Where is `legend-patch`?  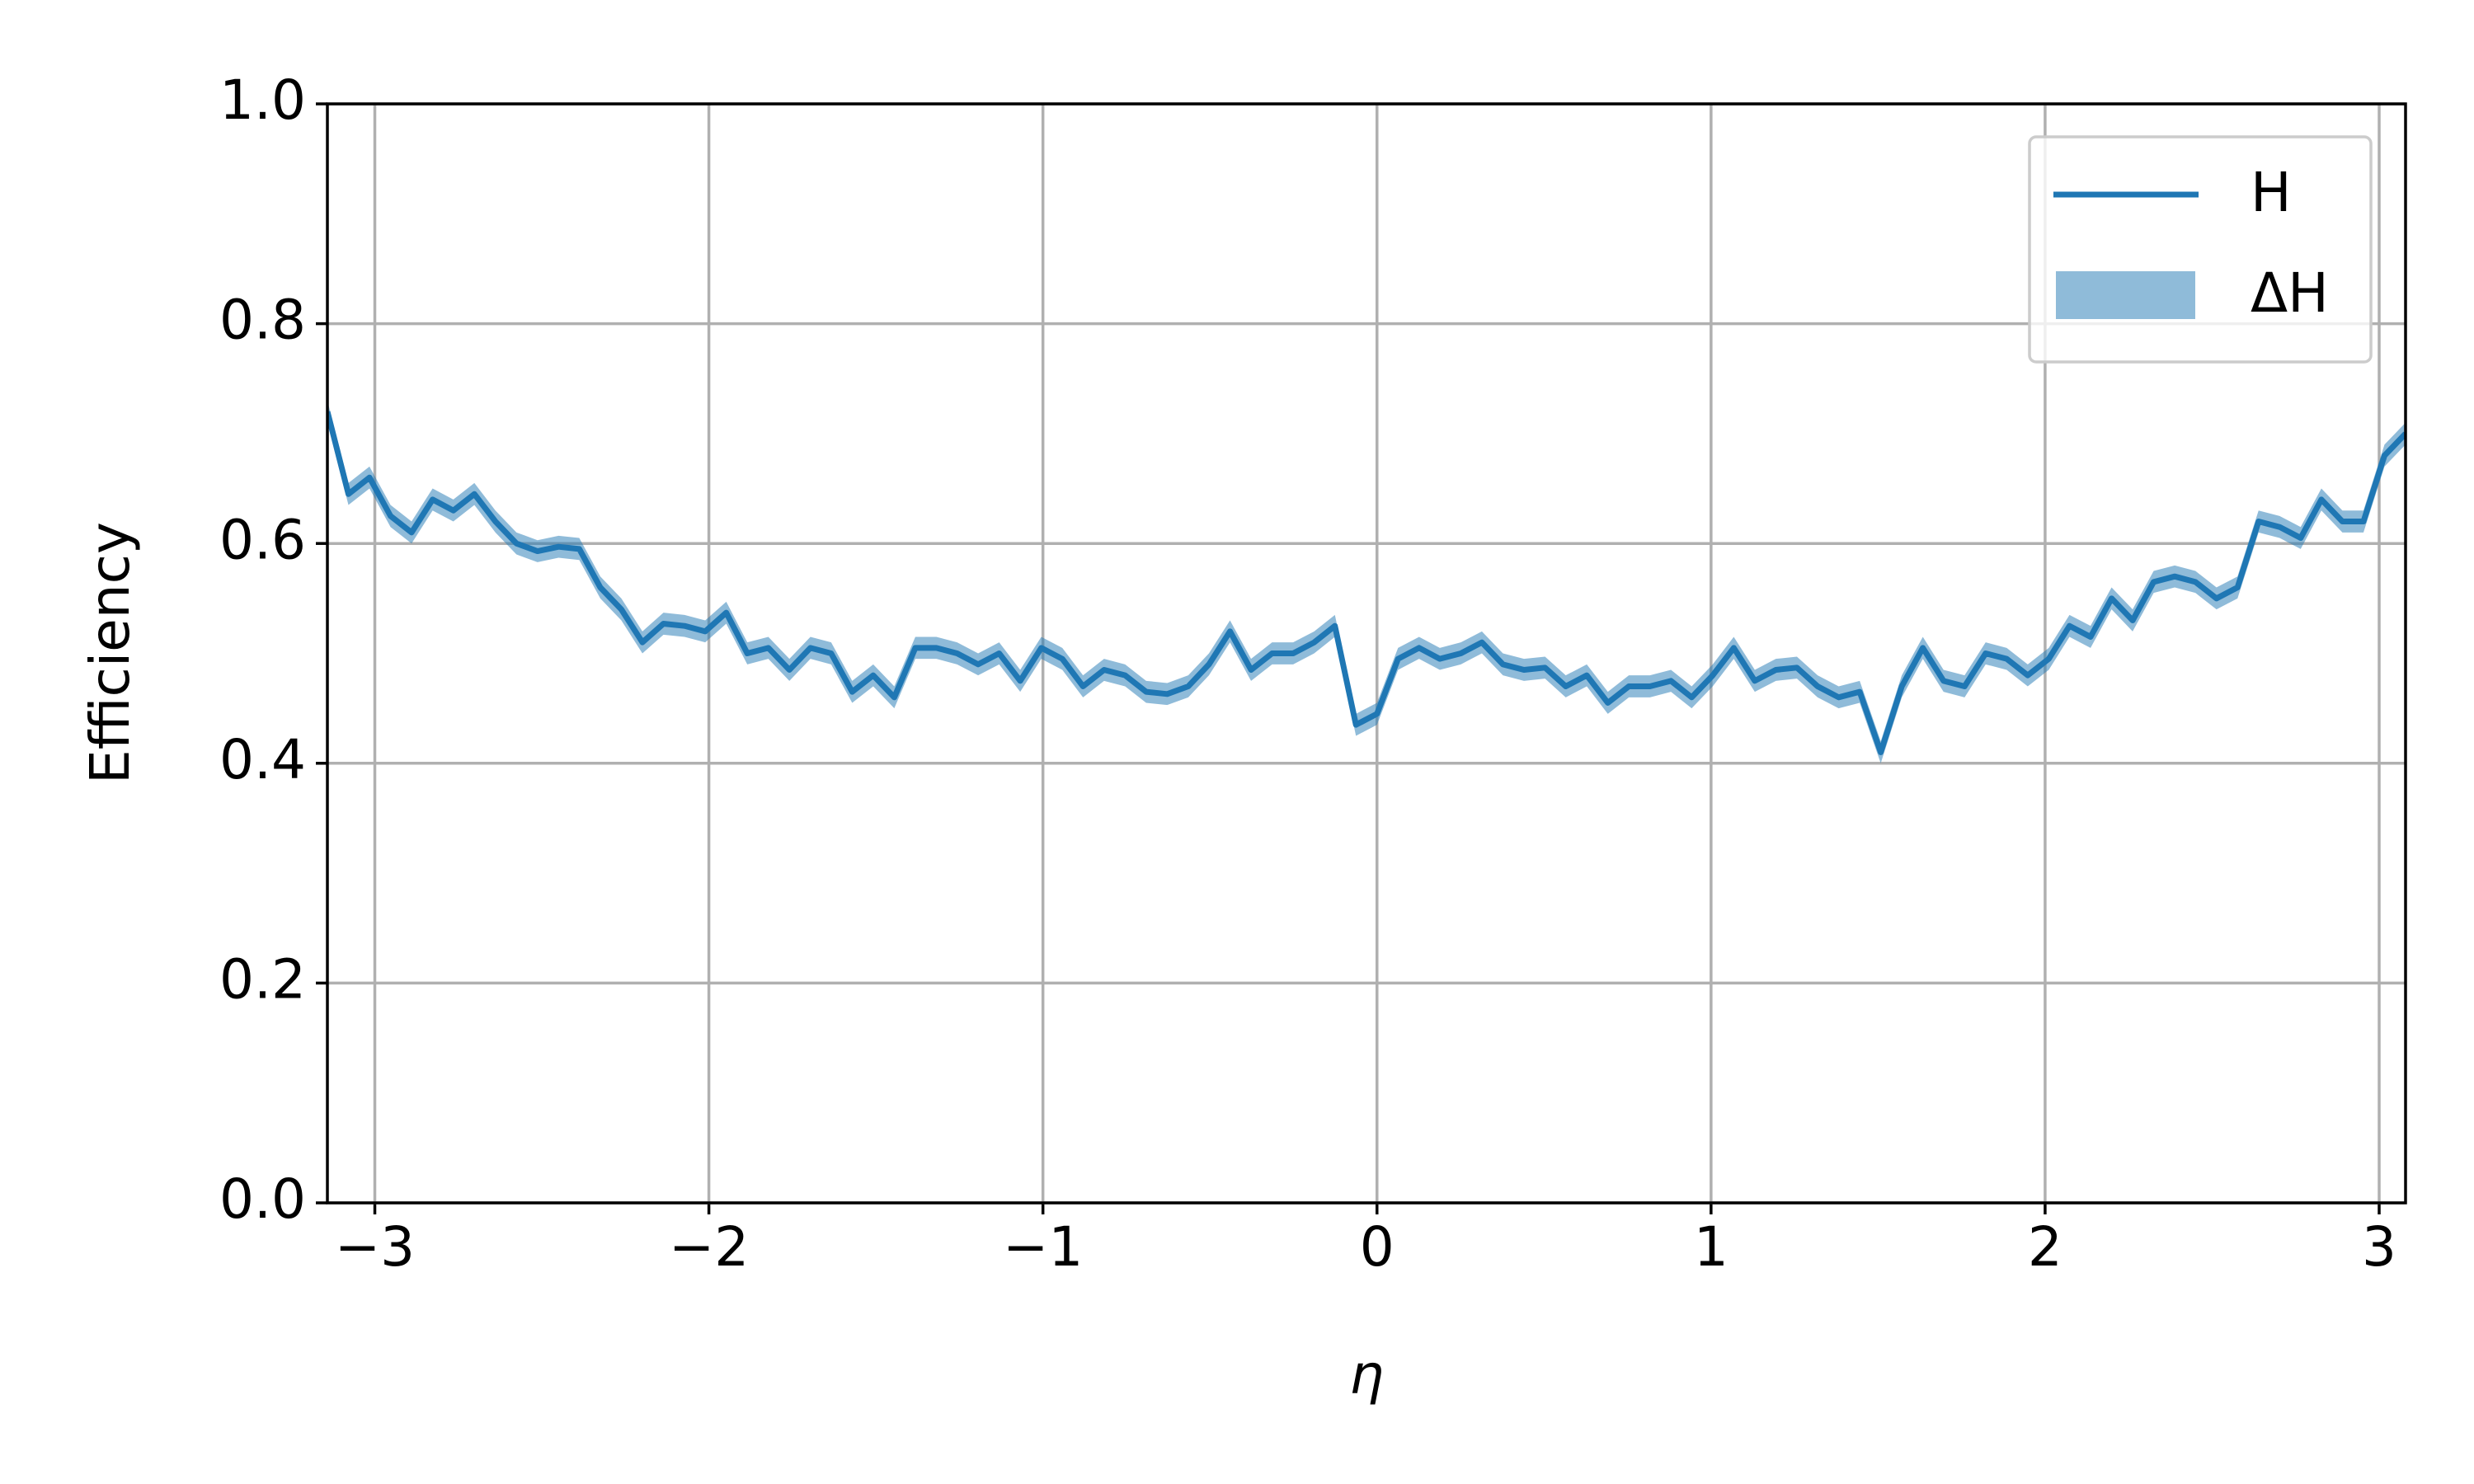
legend-patch is located at coordinates (2125, 295).